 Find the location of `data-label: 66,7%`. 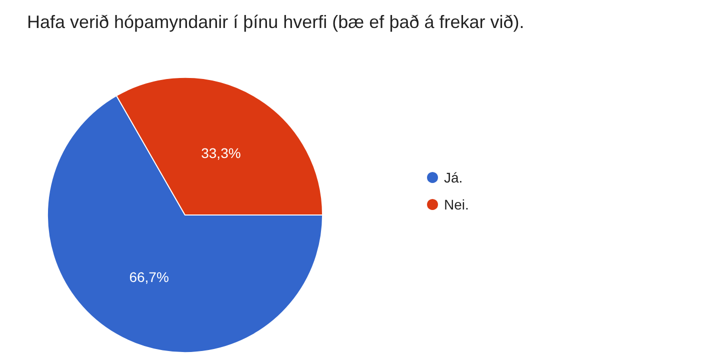

data-label: 66,7% is located at coordinates (149, 277).